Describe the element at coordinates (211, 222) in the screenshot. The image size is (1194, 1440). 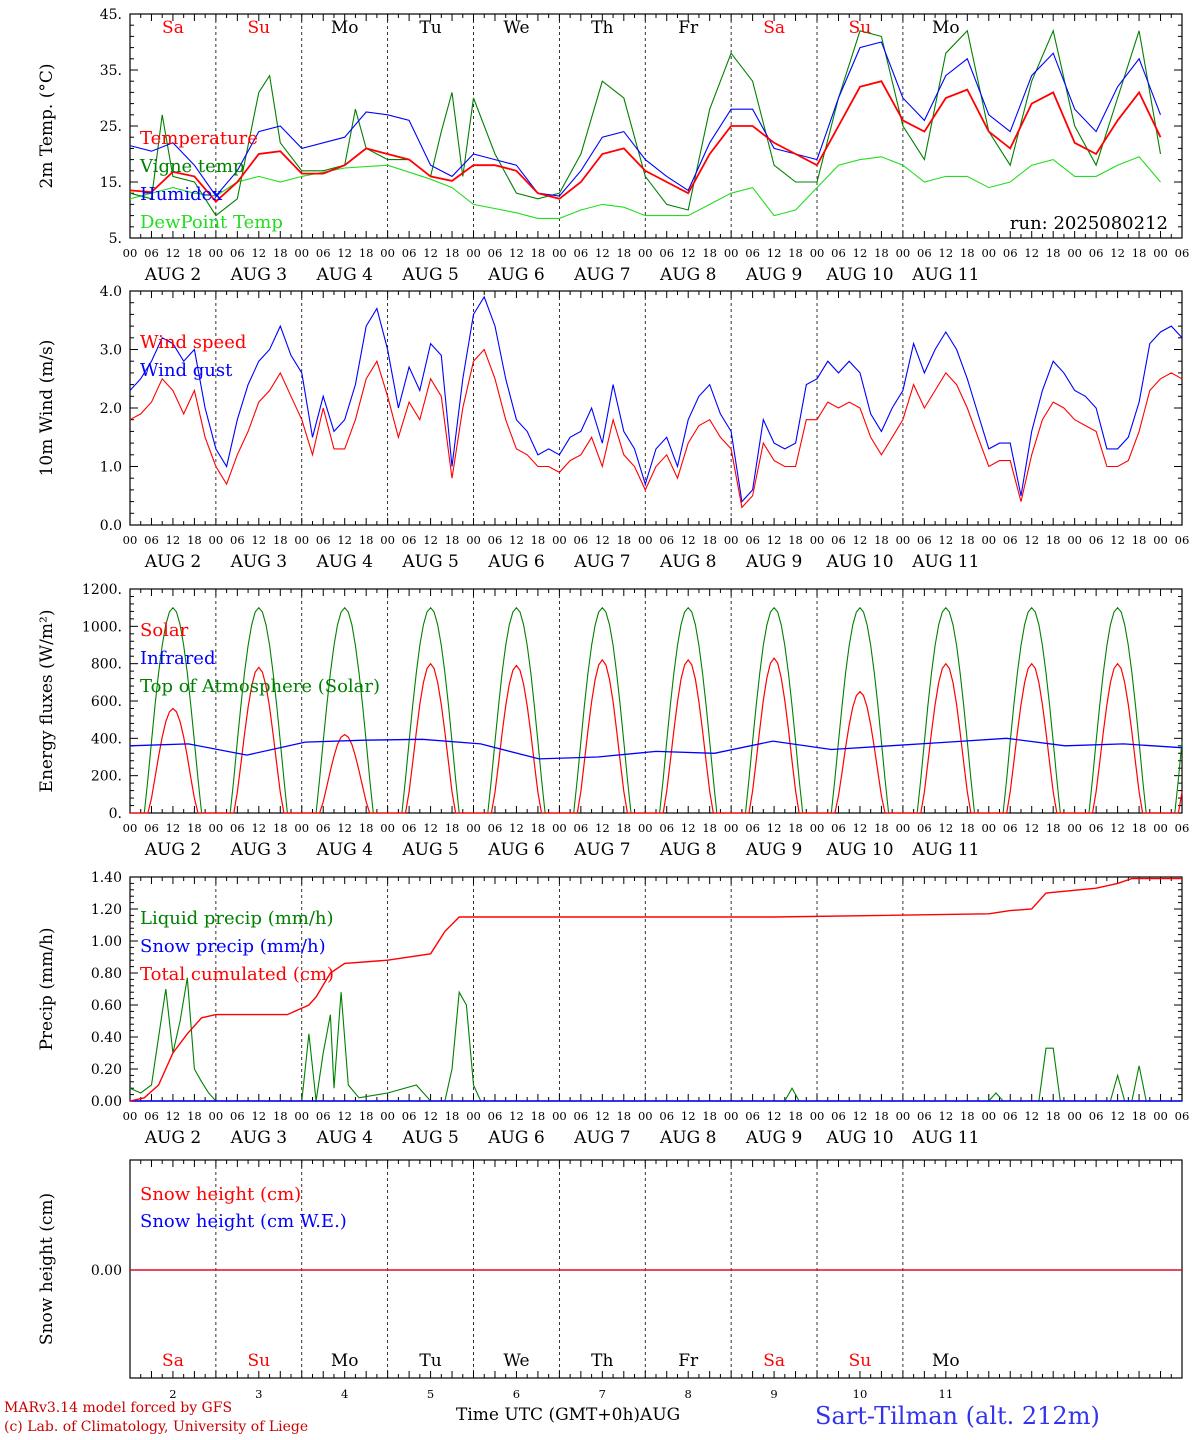
I see `legend-dewpoint-temp: DewPoint Temp` at that location.